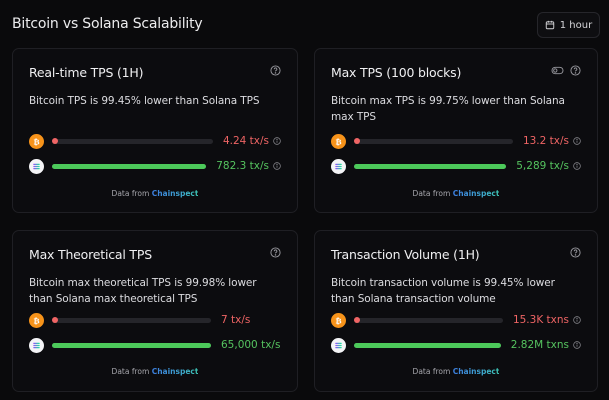 This screenshot has width=609, height=400. I want to click on solana-row: 5,289 tx/s, so click(456, 166).